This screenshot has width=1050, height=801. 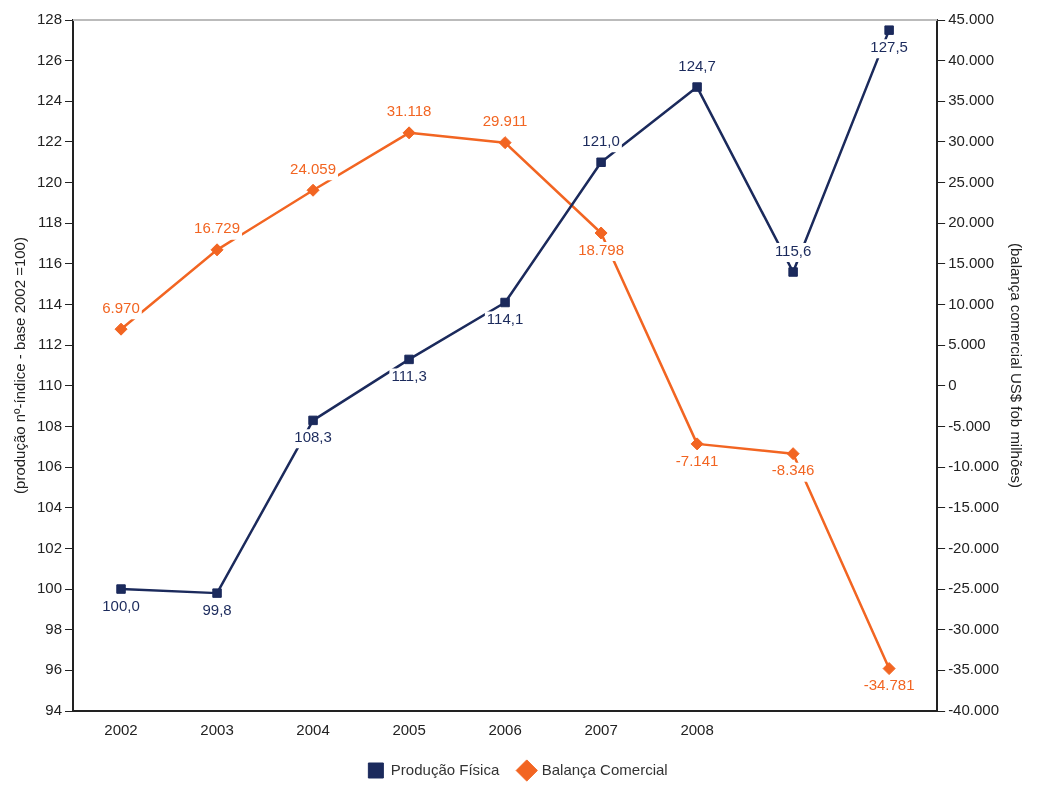 I want to click on y2-tick-label: 15.000, so click(x=971, y=263).